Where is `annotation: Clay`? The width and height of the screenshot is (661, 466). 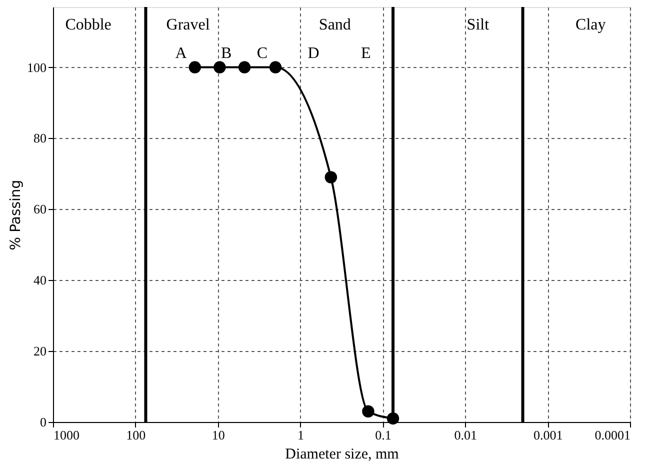
annotation: Clay is located at coordinates (591, 25).